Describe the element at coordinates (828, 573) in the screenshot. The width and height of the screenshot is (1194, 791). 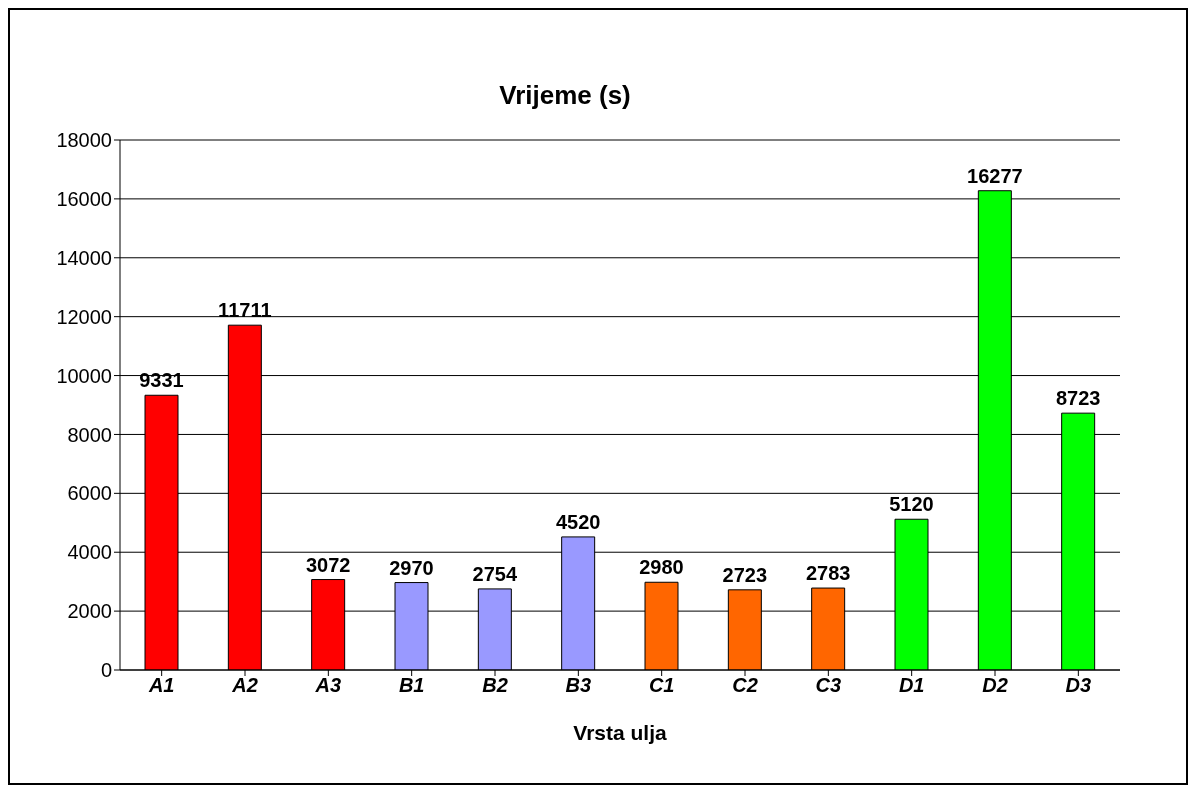
I see `data-label: 2783` at that location.